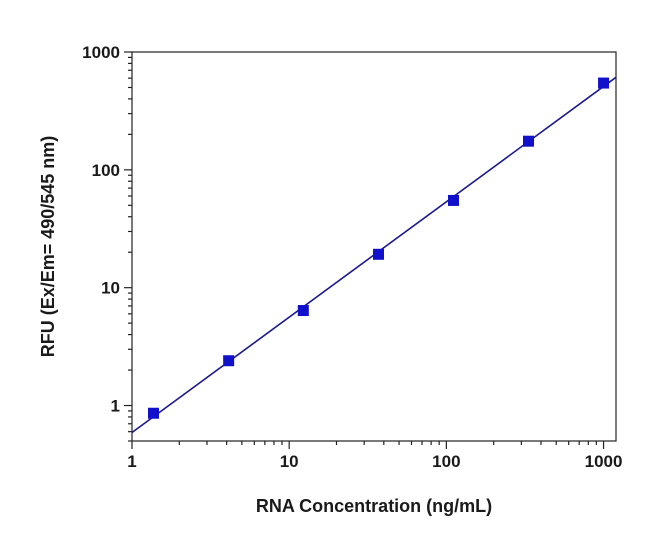 This screenshot has width=666, height=555. Describe the element at coordinates (289, 461) in the screenshot. I see `x-tick-label: 10` at that location.